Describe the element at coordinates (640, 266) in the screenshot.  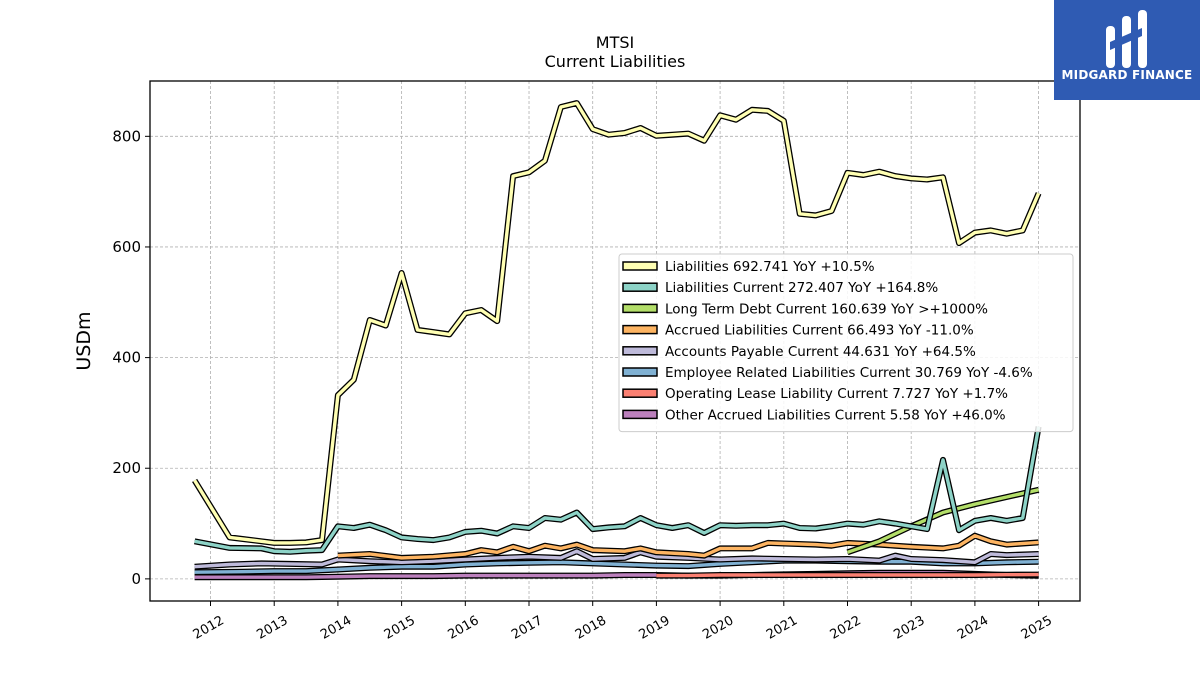
I see `legend-swatch-liabilities` at that location.